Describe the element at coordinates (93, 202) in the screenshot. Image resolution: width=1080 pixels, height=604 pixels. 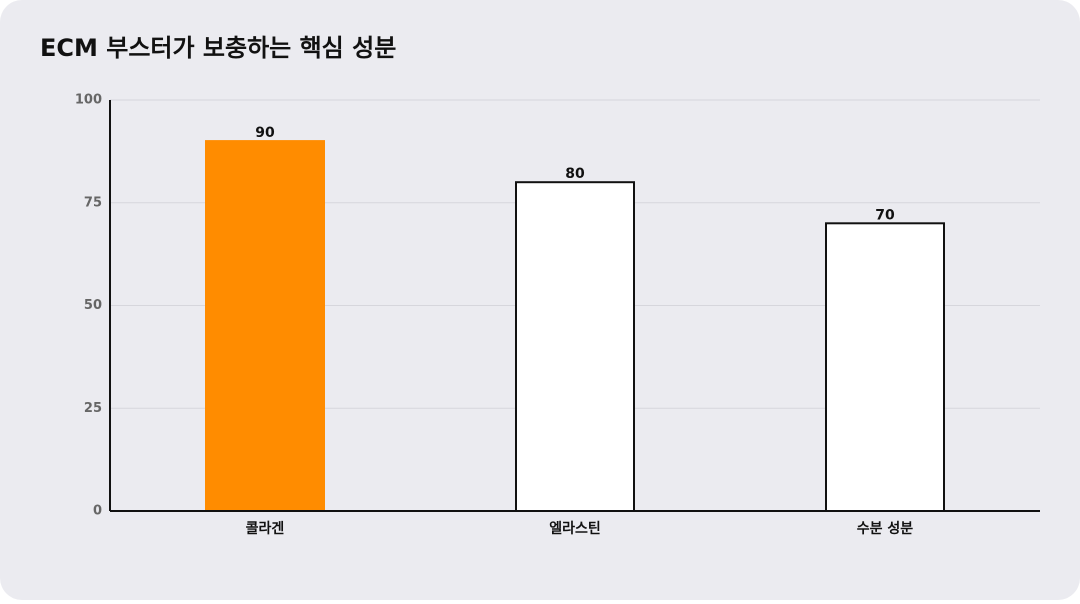
I see `y-tick-label: 75` at that location.